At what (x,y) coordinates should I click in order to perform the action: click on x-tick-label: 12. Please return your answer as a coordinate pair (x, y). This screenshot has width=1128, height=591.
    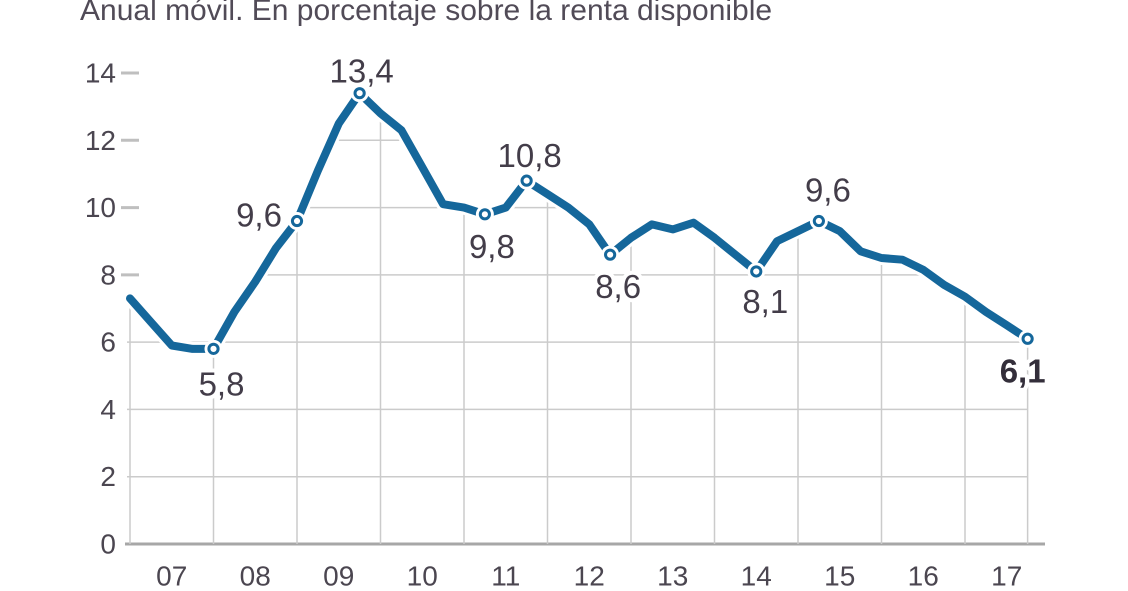
    Looking at the image, I should click on (589, 576).